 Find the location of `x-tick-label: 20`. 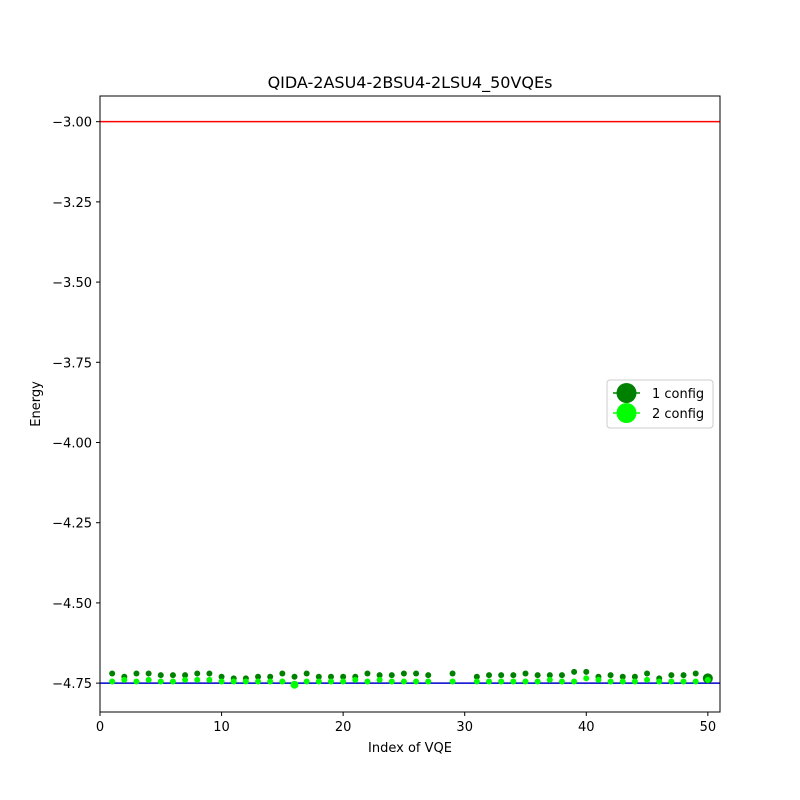

x-tick-label: 20 is located at coordinates (343, 727).